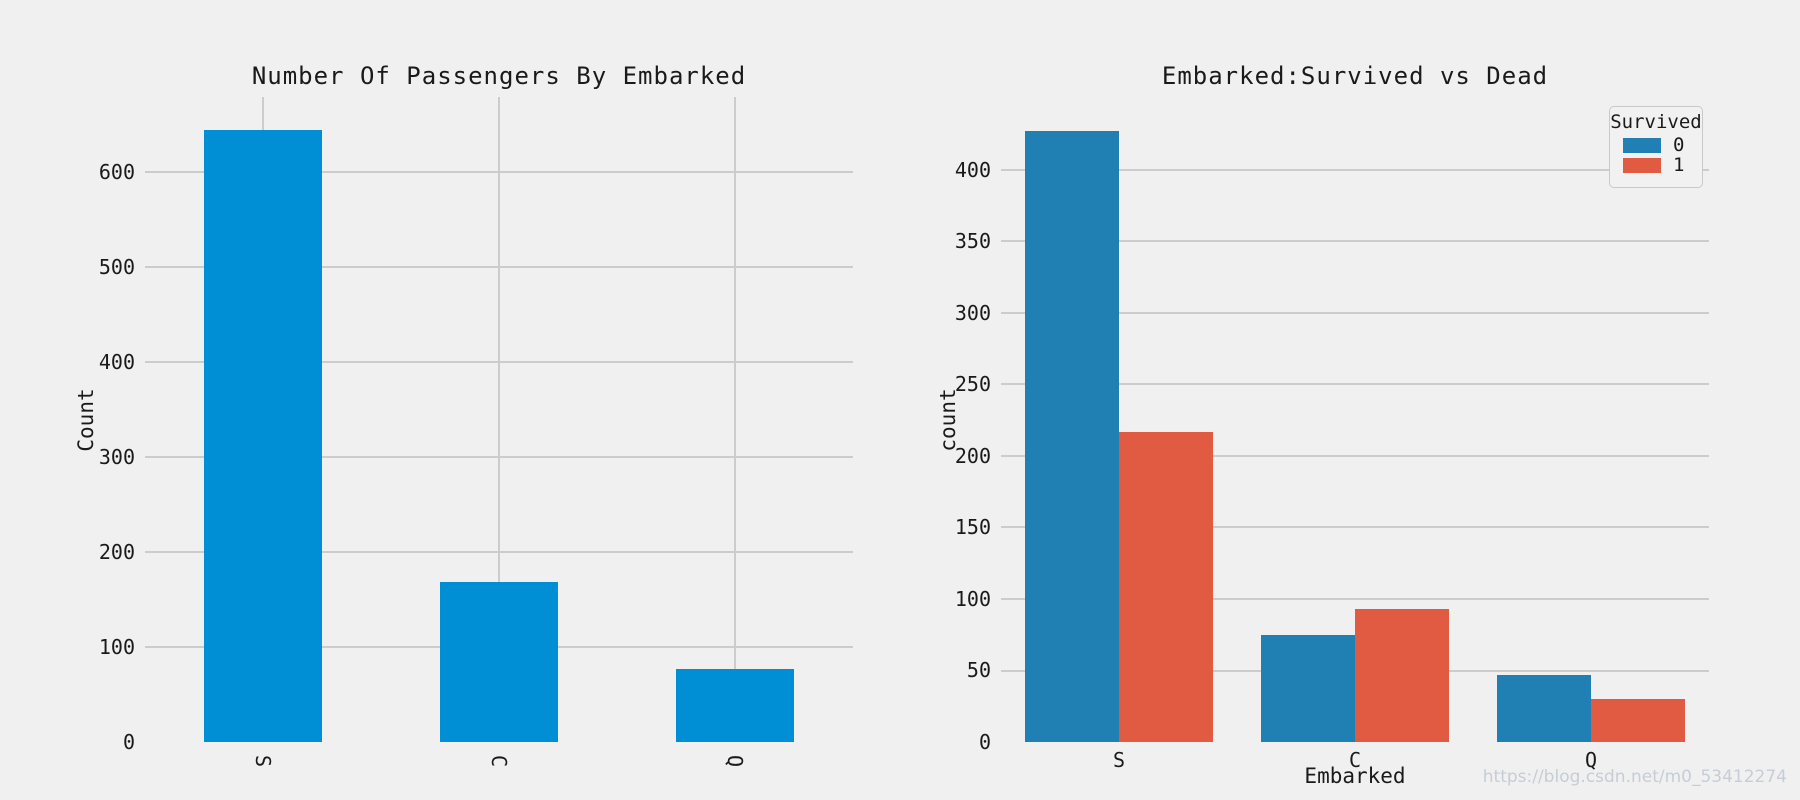 This screenshot has width=1800, height=800. I want to click on legend: Survived 0 1, so click(1656, 147).